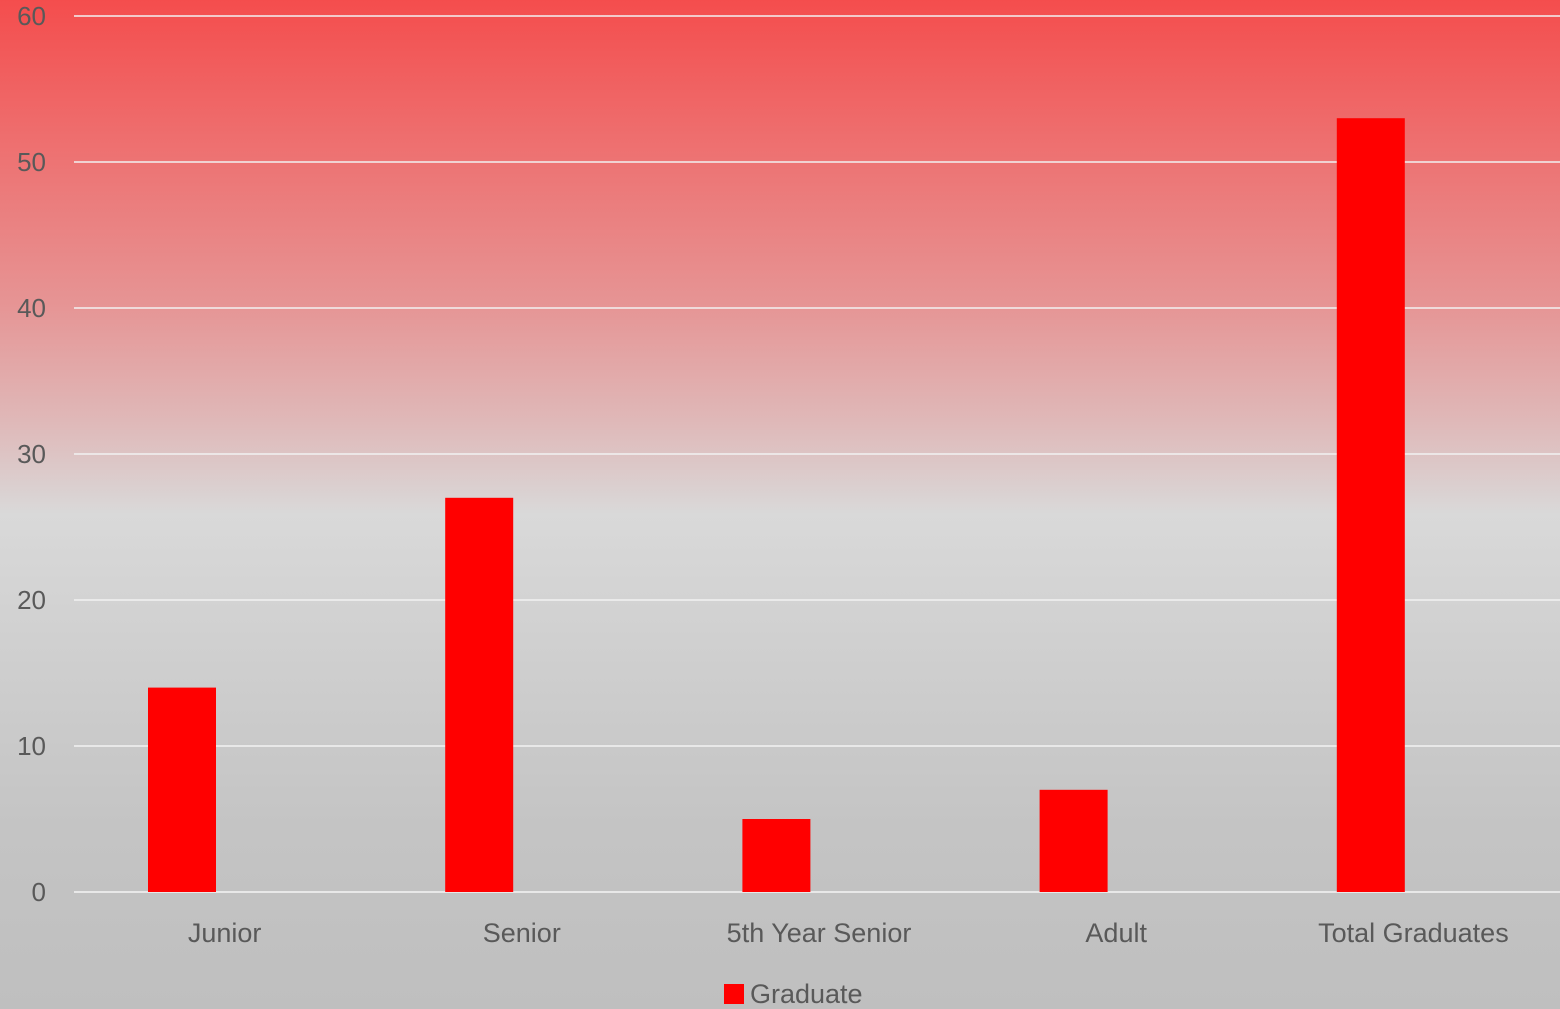 Image resolution: width=1560 pixels, height=1009 pixels. What do you see at coordinates (31, 16) in the screenshot?
I see `y-tick-label: 60` at bounding box center [31, 16].